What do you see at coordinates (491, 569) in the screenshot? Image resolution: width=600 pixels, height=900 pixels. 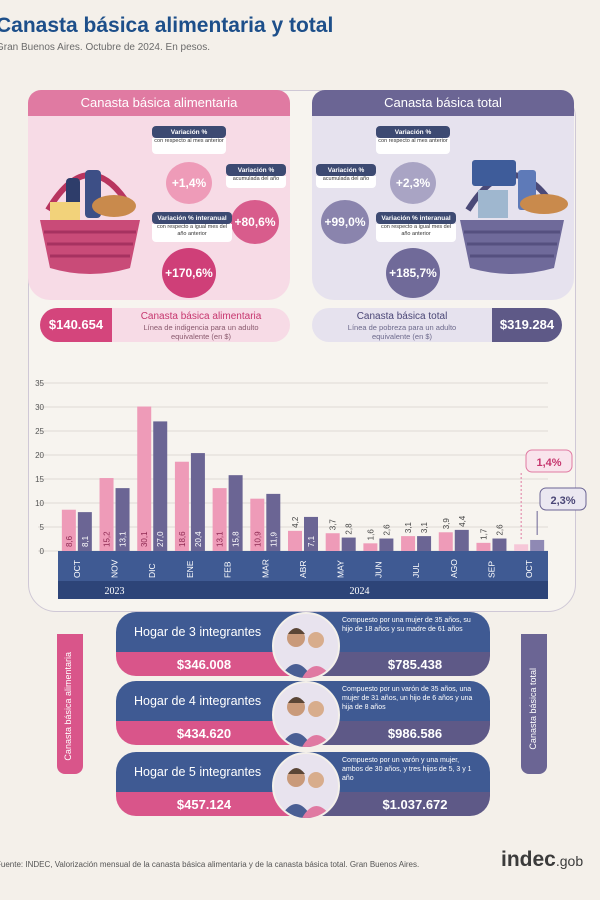 I see `month-tick-label: SEP` at bounding box center [491, 569].